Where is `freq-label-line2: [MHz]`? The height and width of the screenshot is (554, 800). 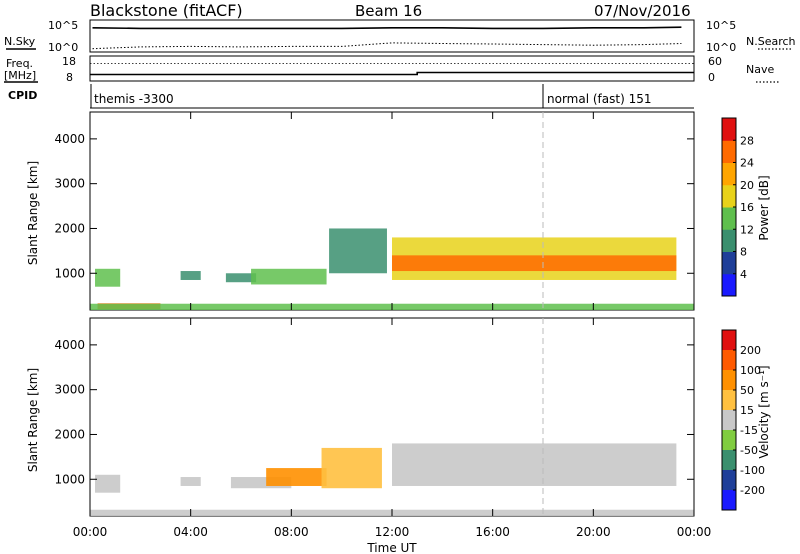 freq-label-line2: [MHz] is located at coordinates (20, 75).